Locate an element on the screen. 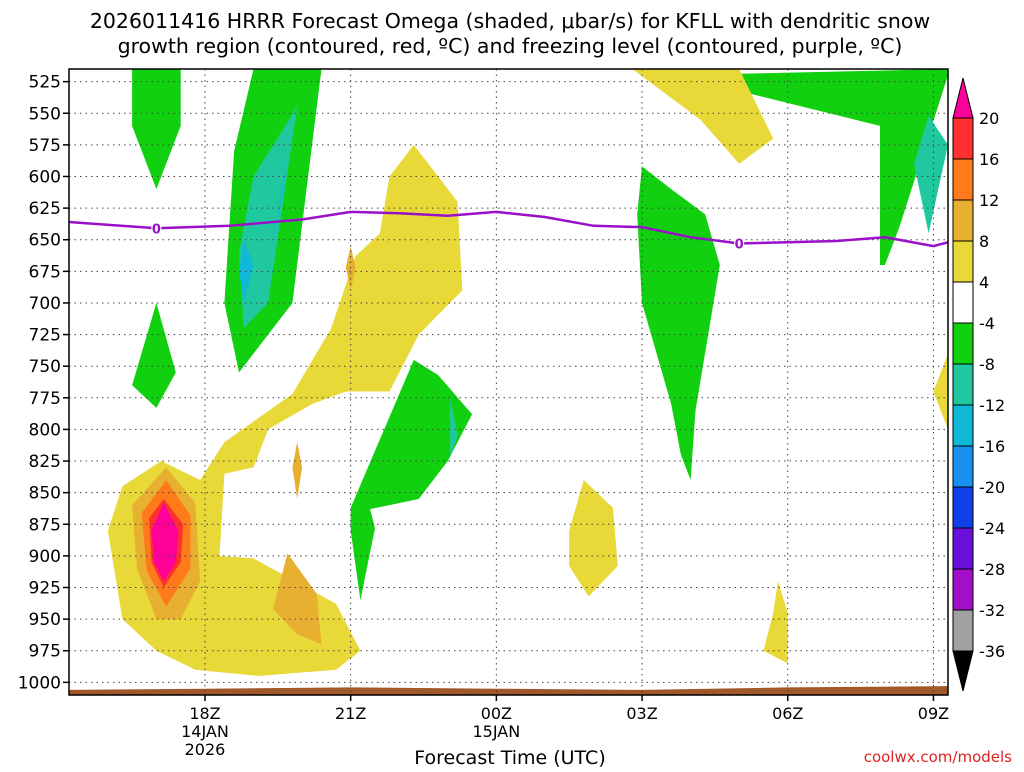  colorbar-label: -4 is located at coordinates (987, 323).